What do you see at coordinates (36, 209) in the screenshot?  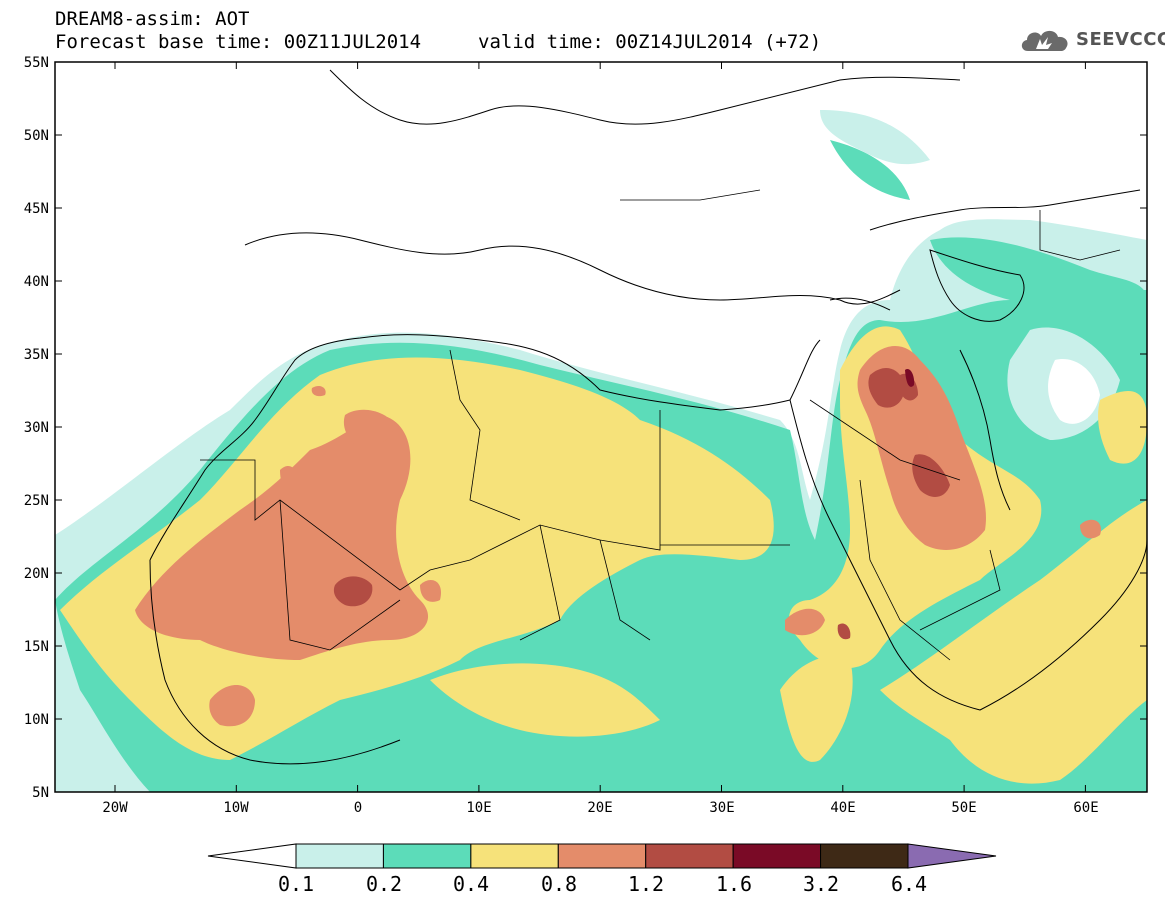 I see `lat-label-45n: 45N` at bounding box center [36, 209].